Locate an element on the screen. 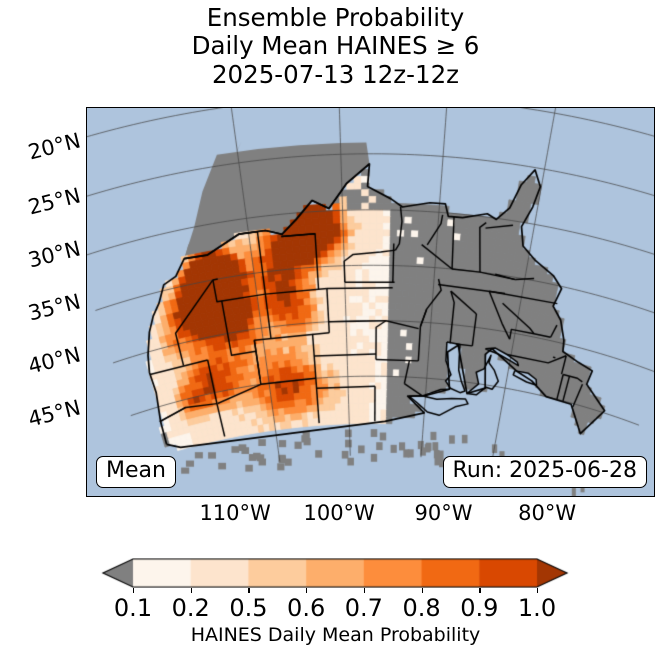  colorbar-label: HAINES Daily Mean Probability is located at coordinates (335, 635).